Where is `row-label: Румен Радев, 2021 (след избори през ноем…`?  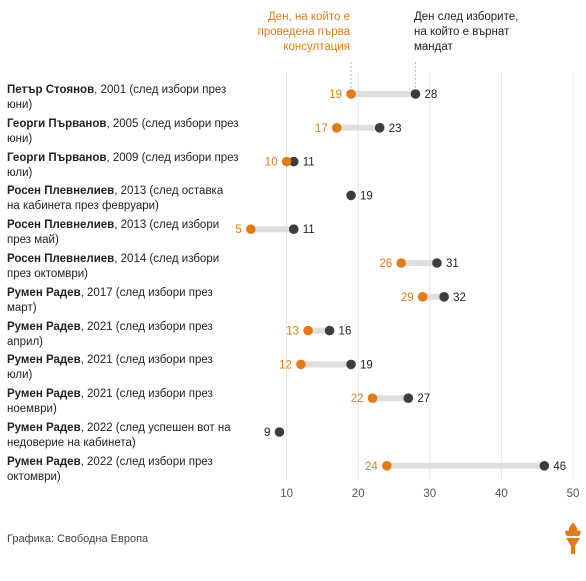 row-label: Румен Радев, 2021 (след избори през ноем… is located at coordinates (123, 402).